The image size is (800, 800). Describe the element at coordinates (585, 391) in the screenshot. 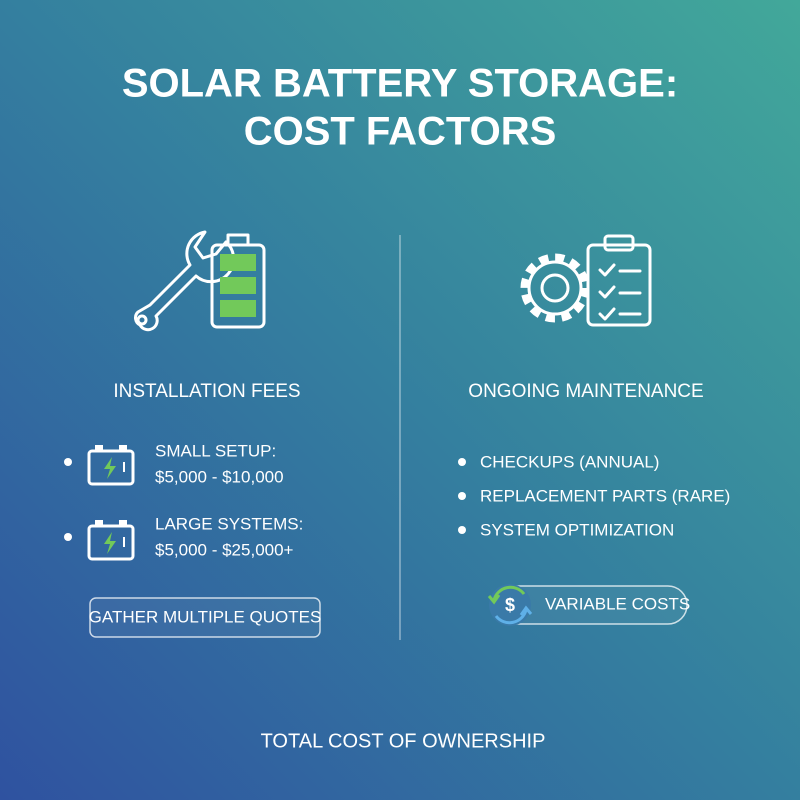

I see `section-heading: ONGOING MAINTENANCE` at that location.